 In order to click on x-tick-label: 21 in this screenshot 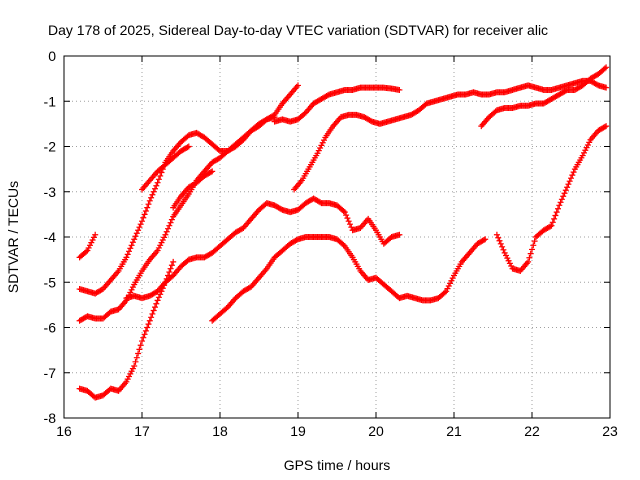, I will do `click(454, 431)`.